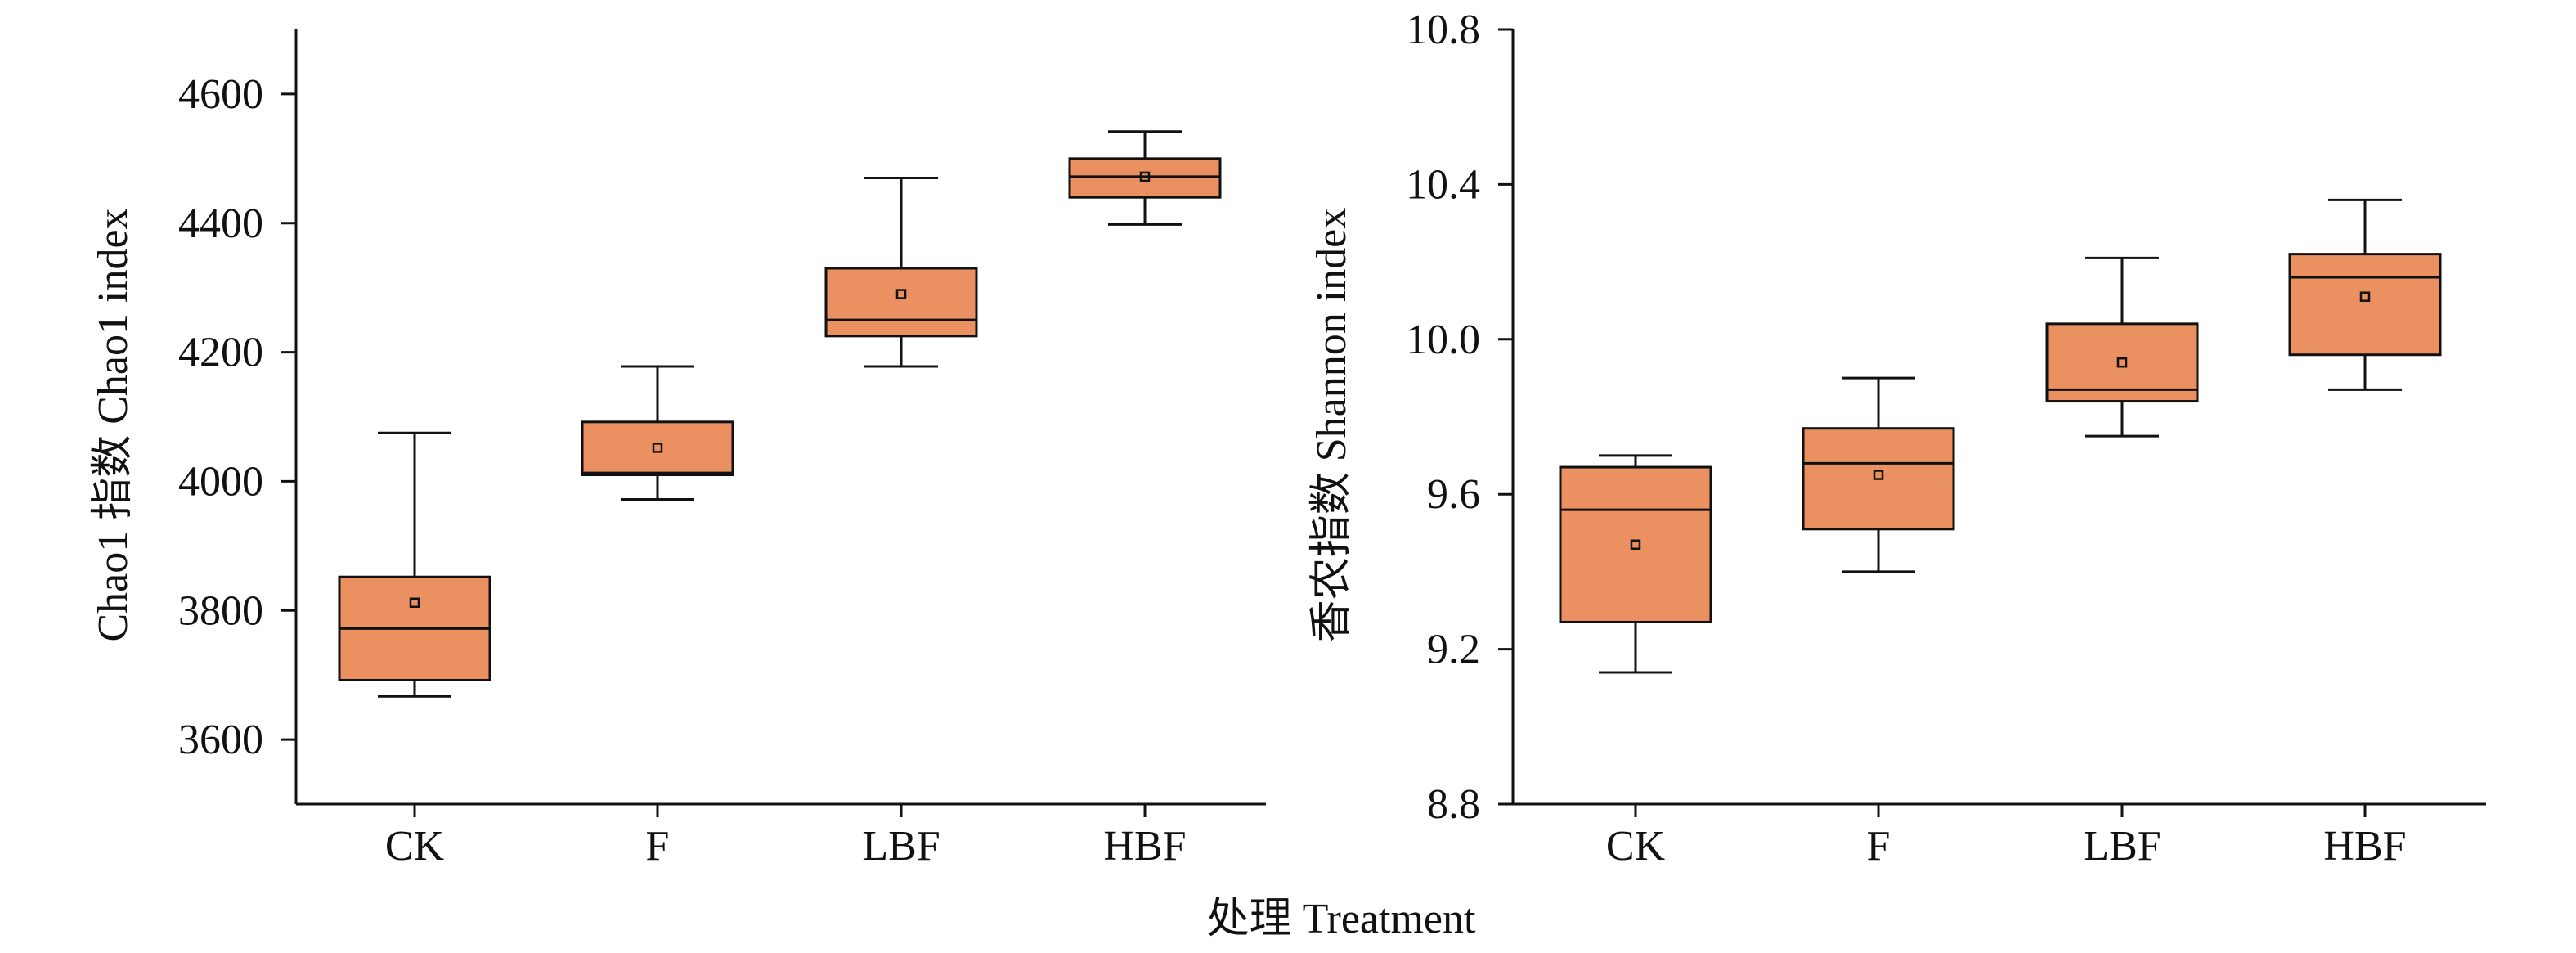 The image size is (2576, 953). What do you see at coordinates (221, 353) in the screenshot?
I see `y-tick-label: 4200` at bounding box center [221, 353].